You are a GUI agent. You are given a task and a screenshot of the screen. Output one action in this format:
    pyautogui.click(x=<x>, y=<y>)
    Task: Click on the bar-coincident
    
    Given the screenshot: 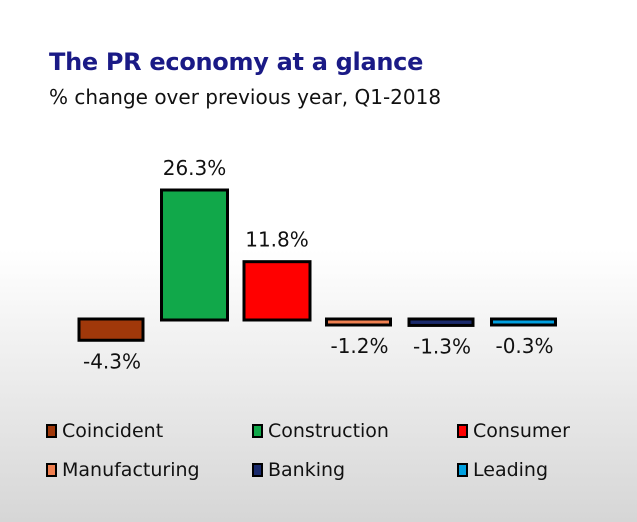 What is the action you would take?
    pyautogui.click(x=111, y=329)
    